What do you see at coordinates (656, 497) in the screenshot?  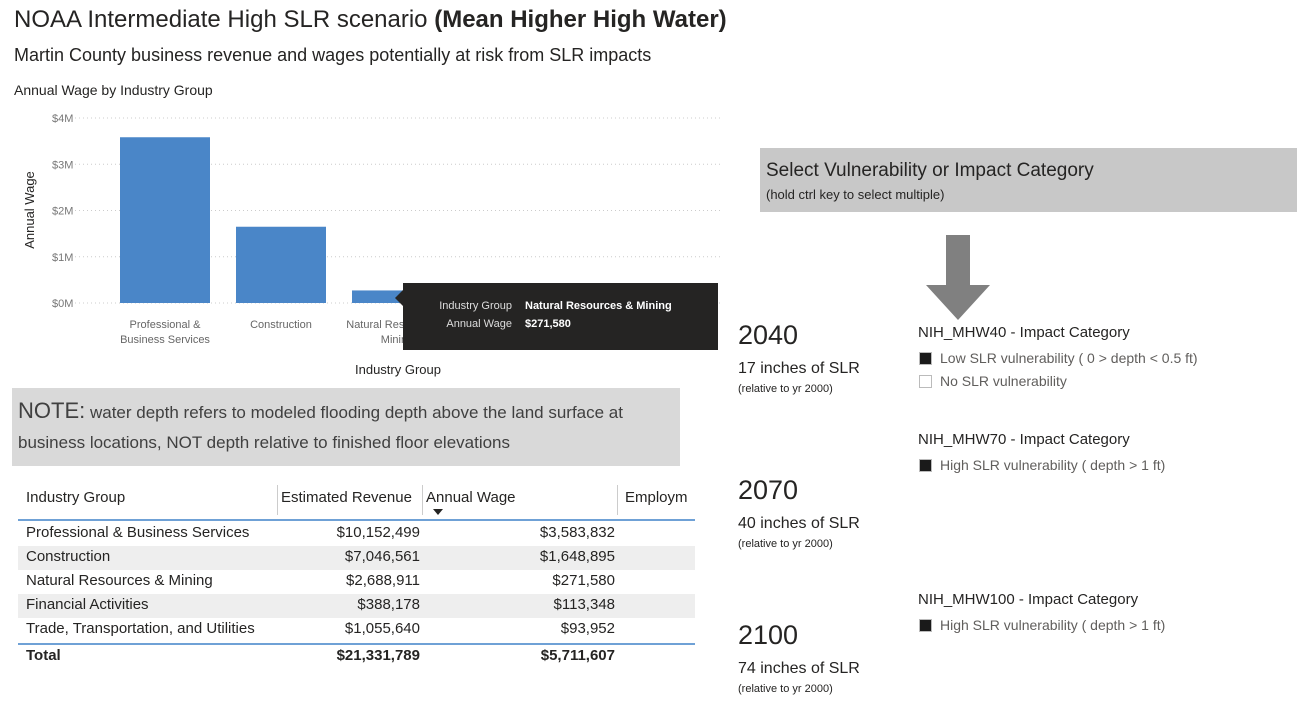 I see `column-header: Employm` at bounding box center [656, 497].